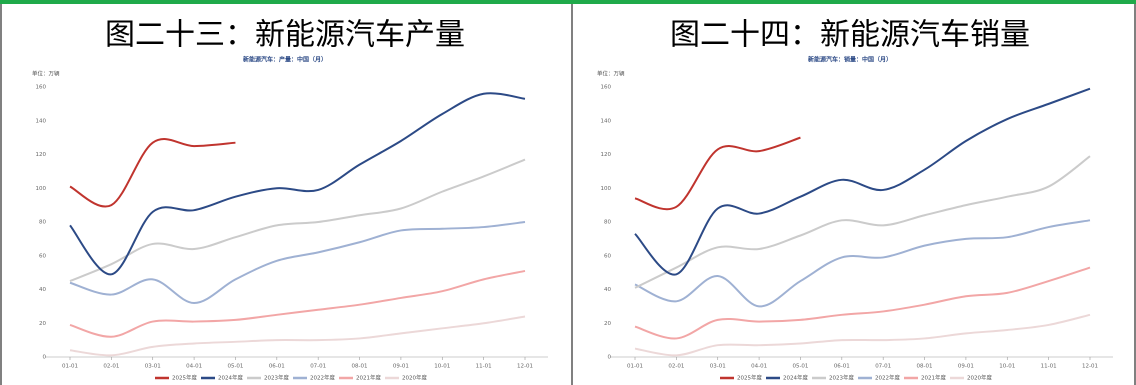 This screenshot has height=385, width=1136. I want to click on chart-subtitle: 新能源汽车：销量：中国（月）, so click(850, 60).